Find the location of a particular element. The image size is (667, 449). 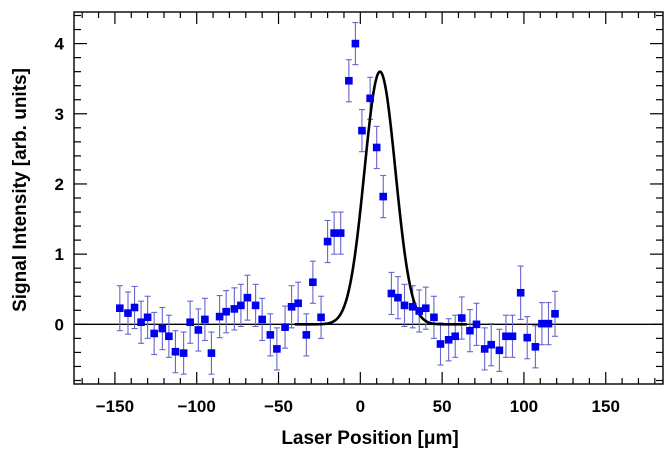

y-axis-tick-labels: 0 1 2 3 4 is located at coordinates (60, 185).